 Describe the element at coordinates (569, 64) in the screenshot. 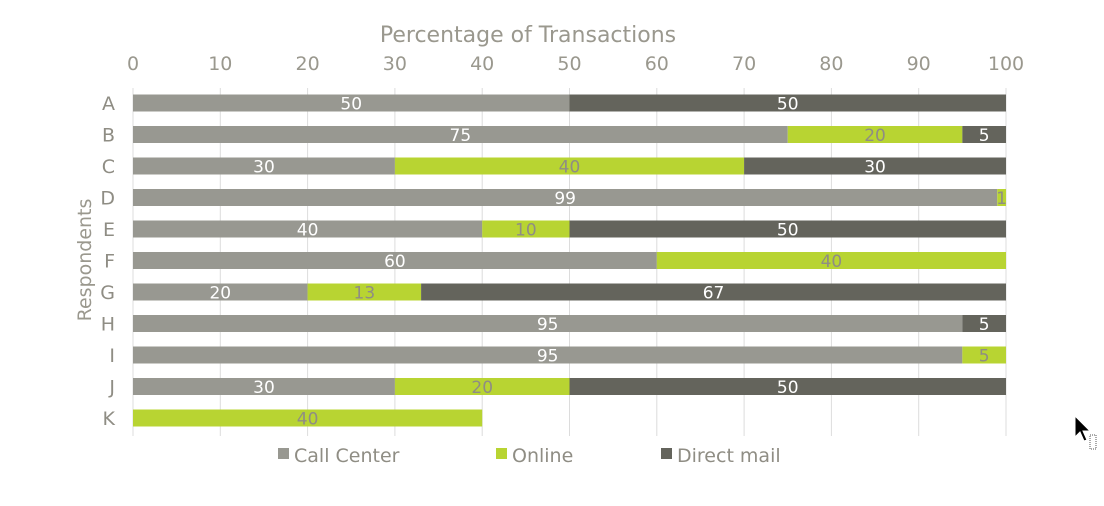

I see `x-tick-label: 50` at that location.